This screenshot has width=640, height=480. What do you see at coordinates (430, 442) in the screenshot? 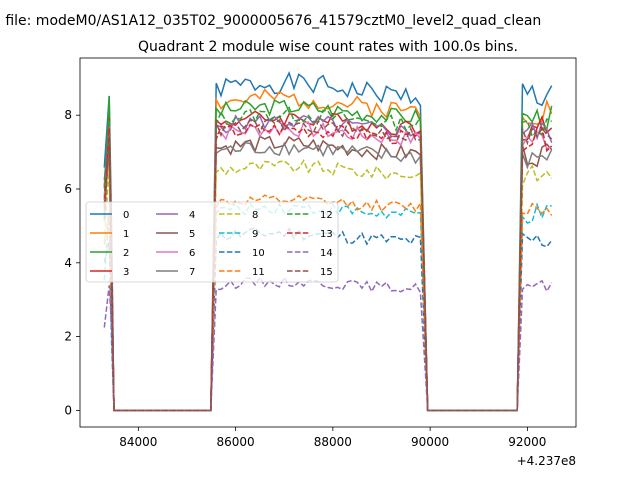
I see `x-tick-label: 90000` at bounding box center [430, 442].